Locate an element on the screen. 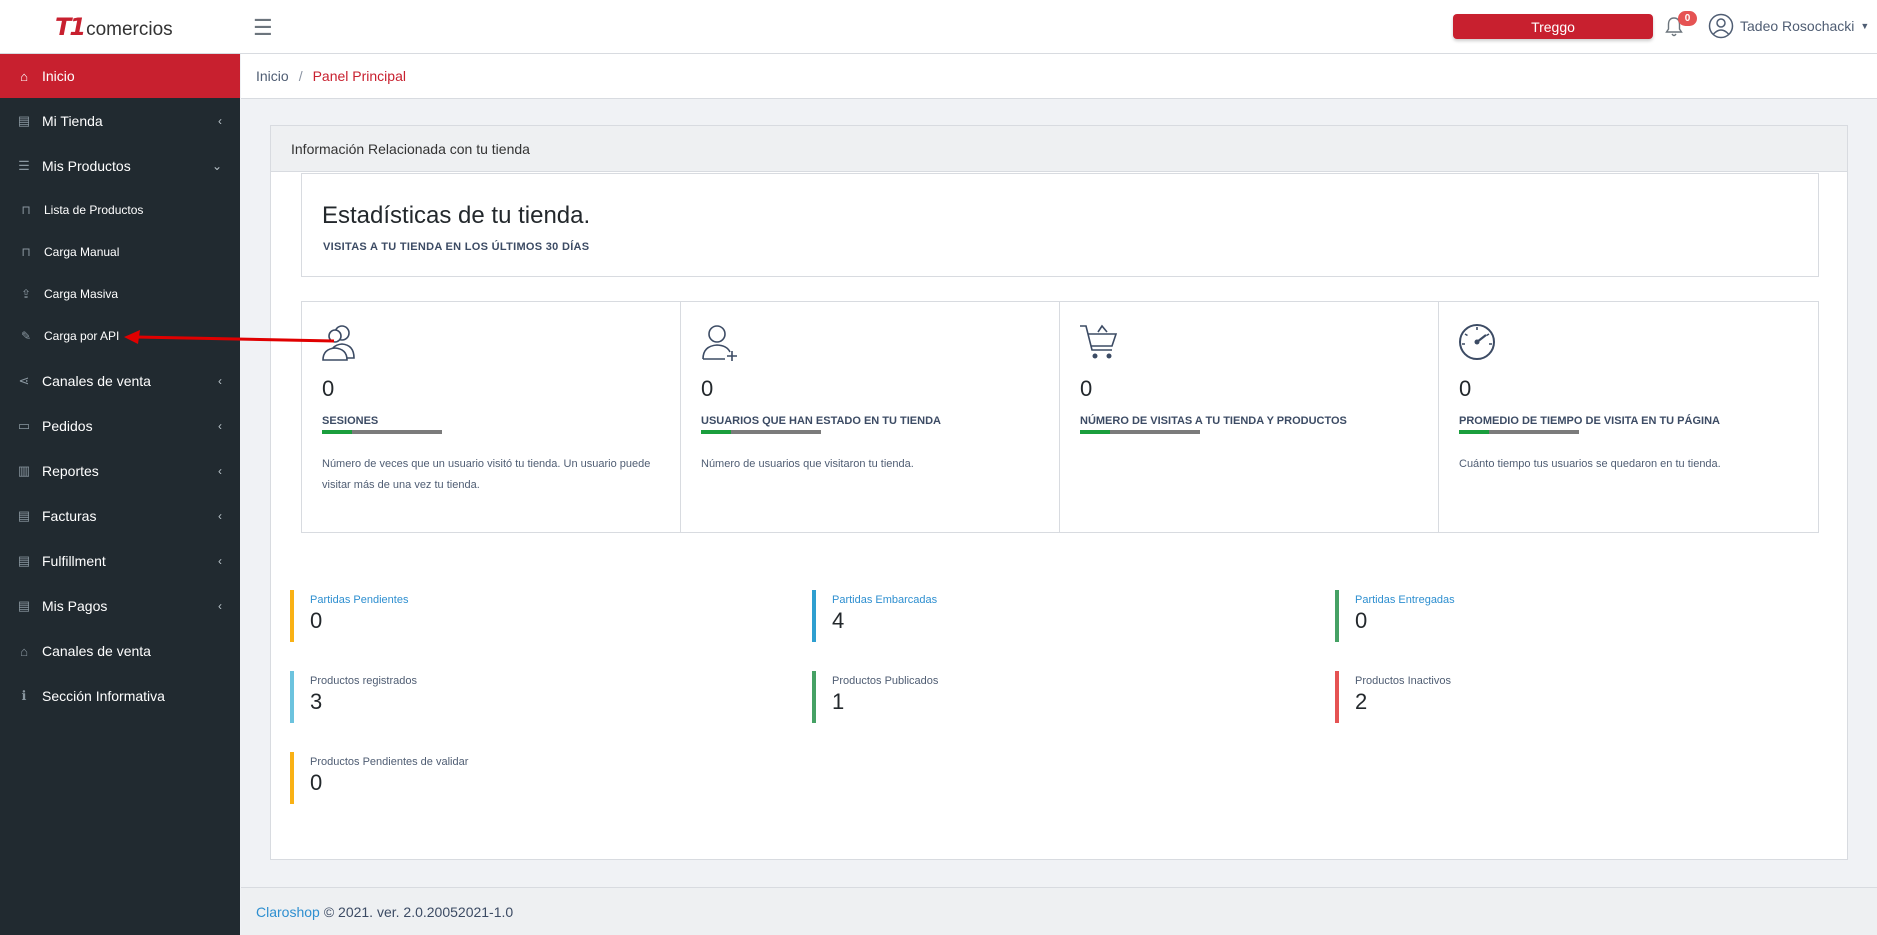 The height and width of the screenshot is (935, 1877). footer-text: © 2021. ver. 2.0.20052021-1.0 is located at coordinates (418, 911).